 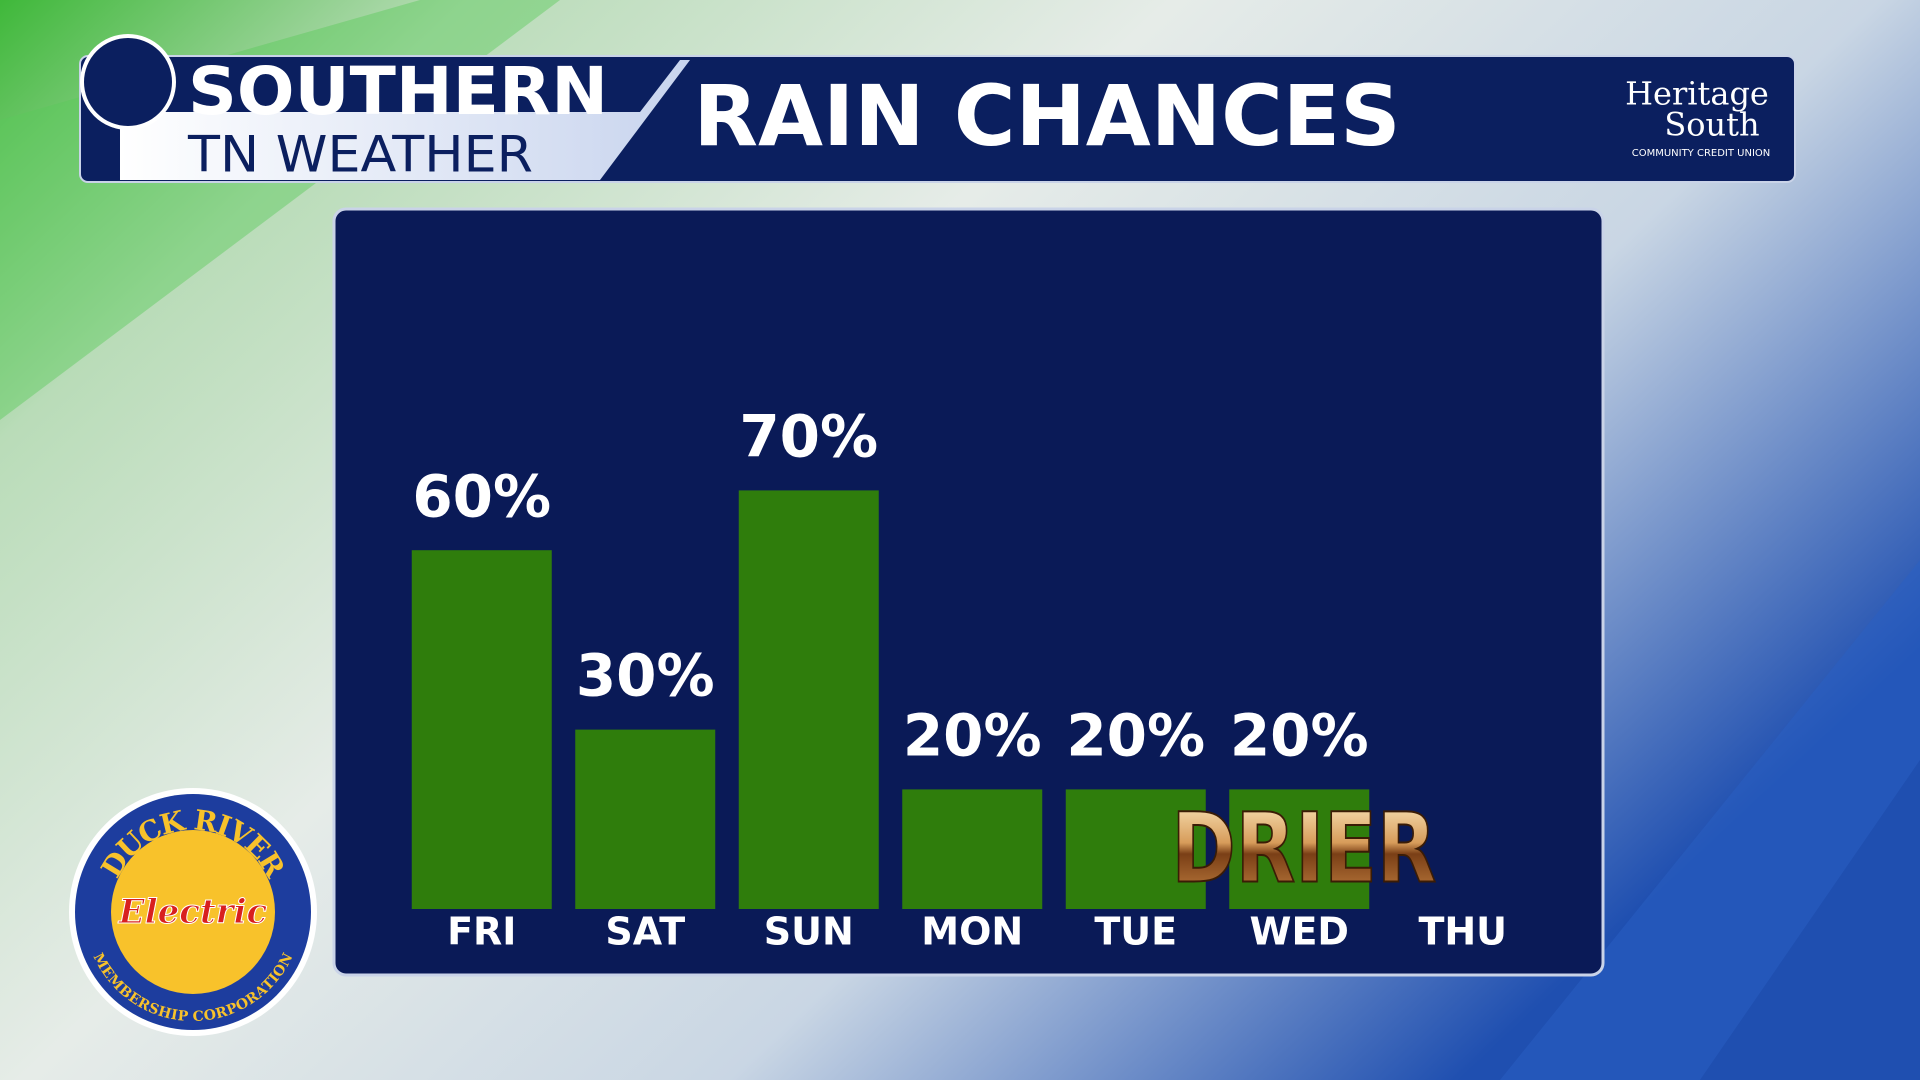 I want to click on x-tick-label: WED, so click(x=1299, y=932).